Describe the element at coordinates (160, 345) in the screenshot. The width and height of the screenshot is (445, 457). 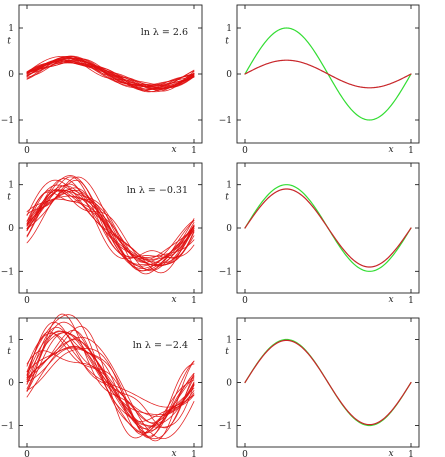
I see `lambda-annotation: ln λ = −2.4` at that location.